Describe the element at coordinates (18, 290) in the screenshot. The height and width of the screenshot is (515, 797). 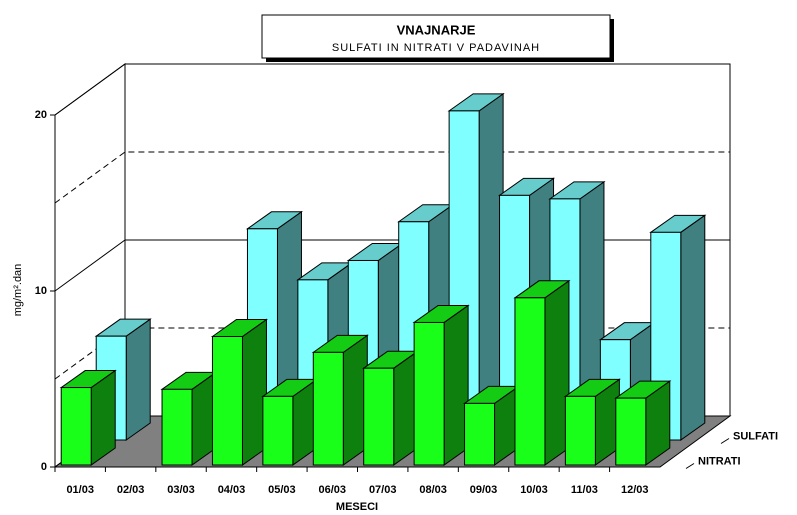
I see `y-axis-label: mg/m².dan` at that location.